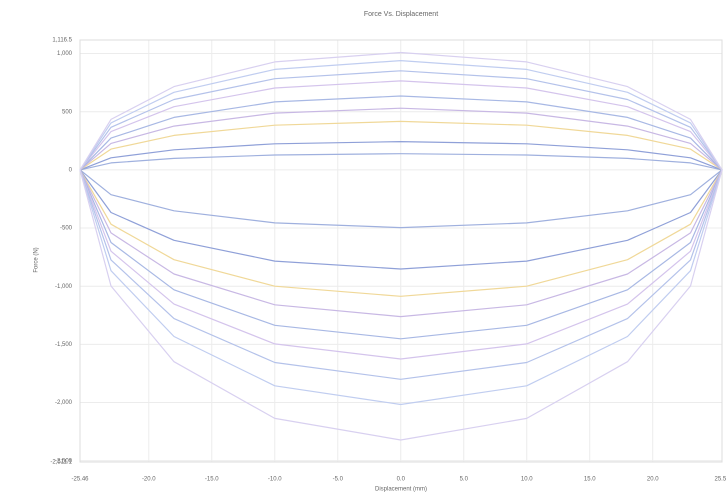 This screenshot has width=726, height=493. Describe the element at coordinates (64, 345) in the screenshot. I see `y-tick-label: -1,500` at that location.